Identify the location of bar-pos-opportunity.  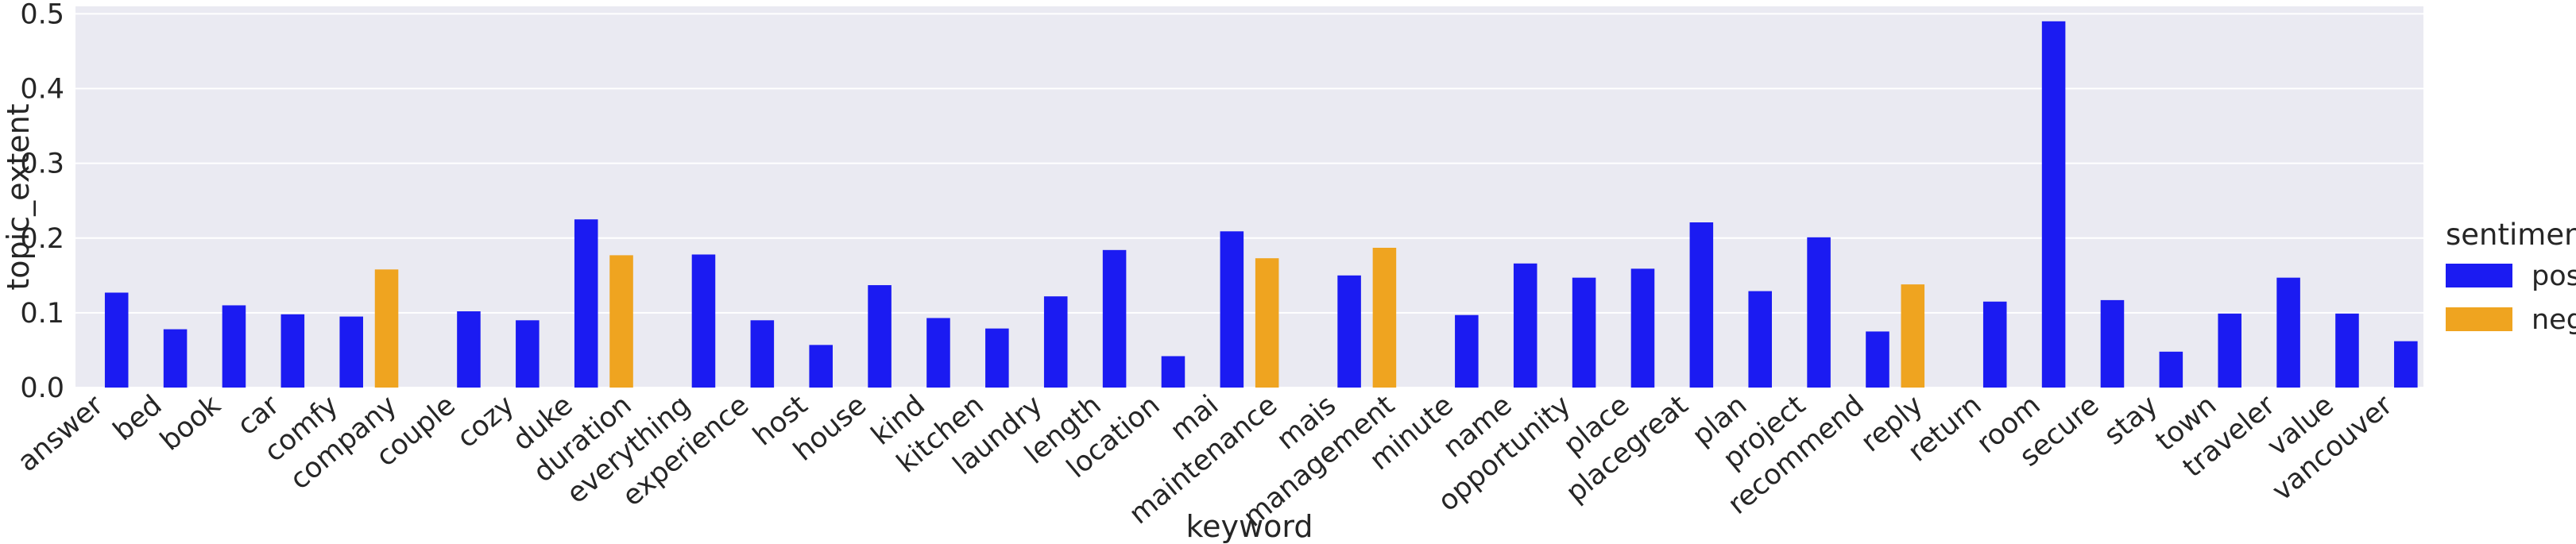
(1584, 332).